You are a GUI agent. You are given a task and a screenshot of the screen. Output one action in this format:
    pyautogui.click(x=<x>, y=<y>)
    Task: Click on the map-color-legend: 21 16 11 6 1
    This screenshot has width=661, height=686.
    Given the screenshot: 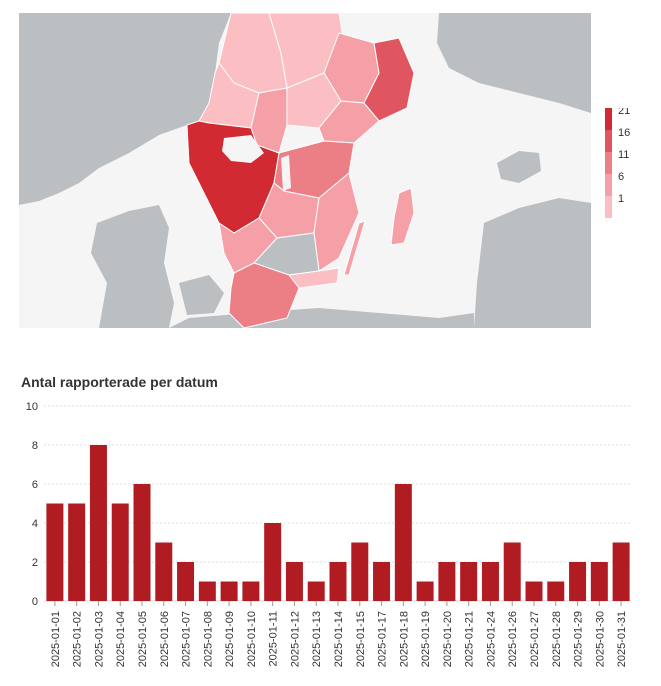 What is the action you would take?
    pyautogui.click(x=617, y=163)
    